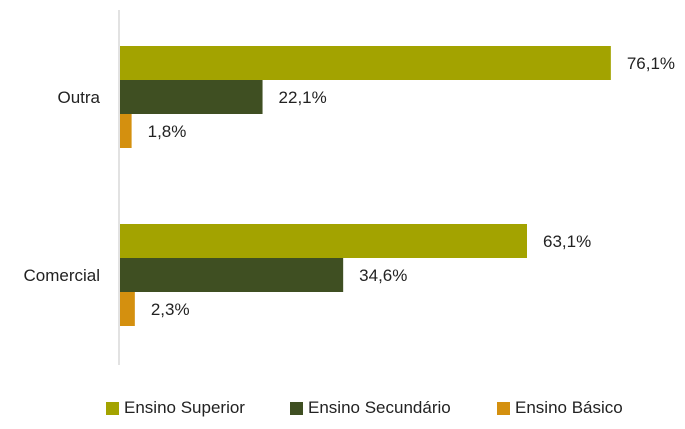  Describe the element at coordinates (61, 275) in the screenshot. I see `category-label: Comercial` at that location.